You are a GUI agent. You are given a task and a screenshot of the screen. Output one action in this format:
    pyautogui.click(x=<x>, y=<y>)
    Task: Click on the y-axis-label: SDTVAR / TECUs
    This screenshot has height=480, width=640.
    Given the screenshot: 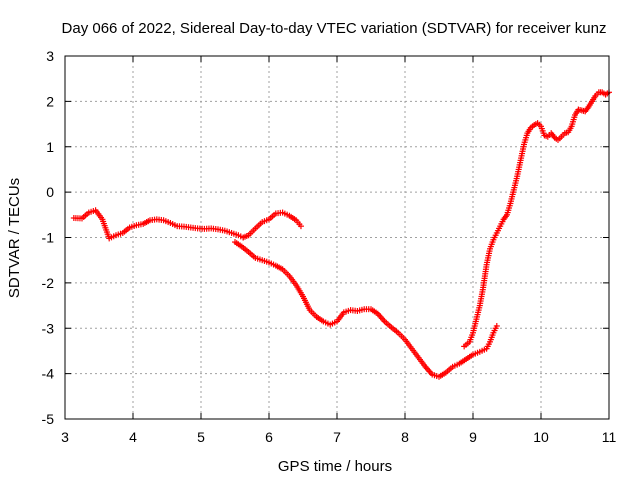 What is the action you would take?
    pyautogui.click(x=14, y=238)
    